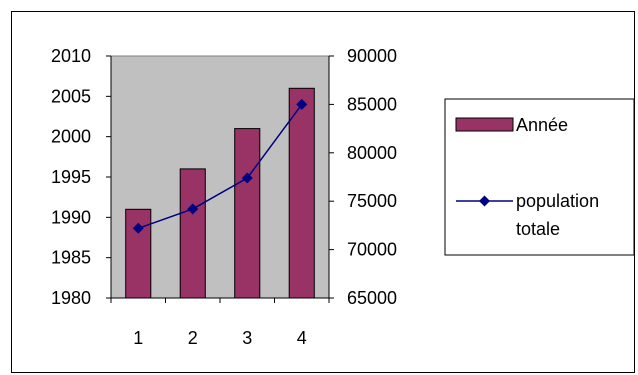 This screenshot has height=375, width=638. What do you see at coordinates (484, 124) in the screenshot?
I see `legend-swatch-annee` at bounding box center [484, 124].